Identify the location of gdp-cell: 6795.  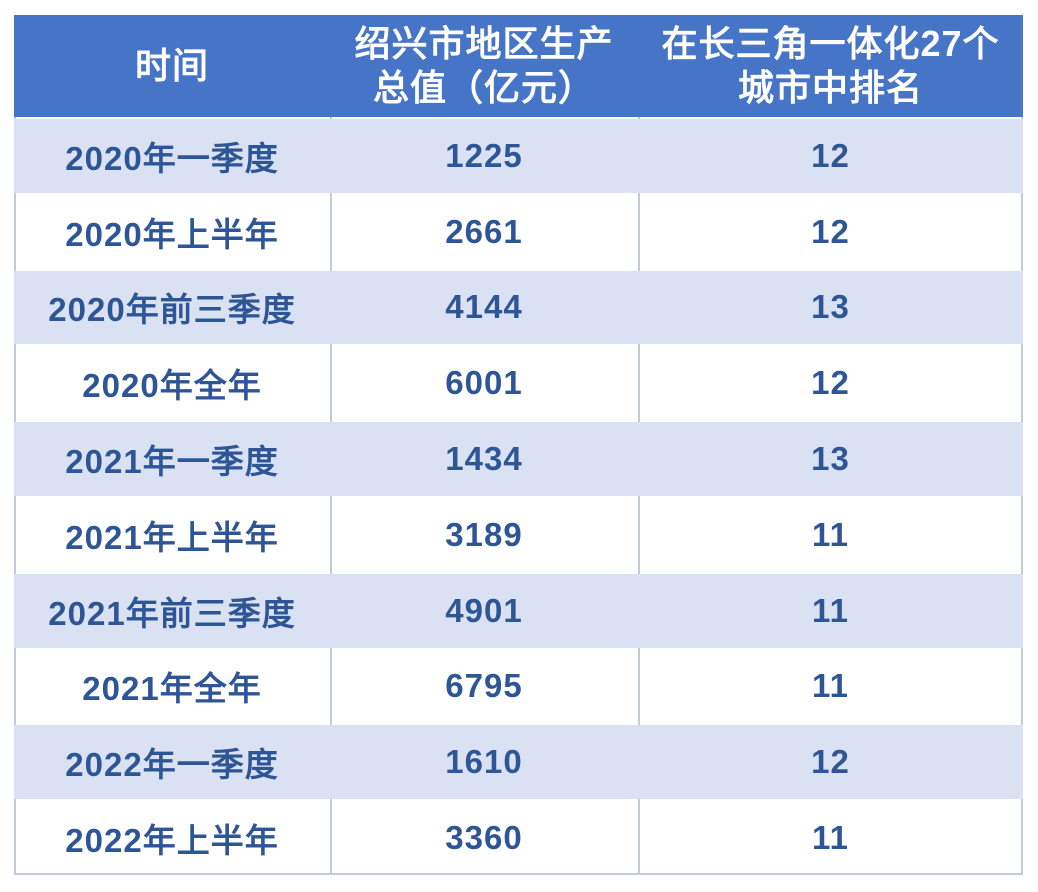
(484, 686).